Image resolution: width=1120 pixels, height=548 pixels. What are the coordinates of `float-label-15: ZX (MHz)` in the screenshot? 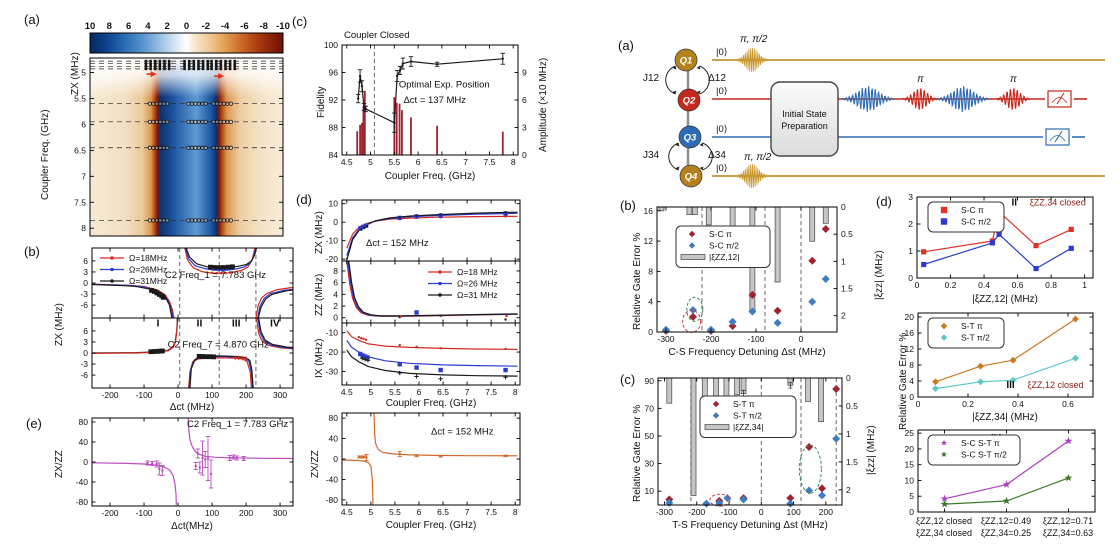 It's located at (319, 232).